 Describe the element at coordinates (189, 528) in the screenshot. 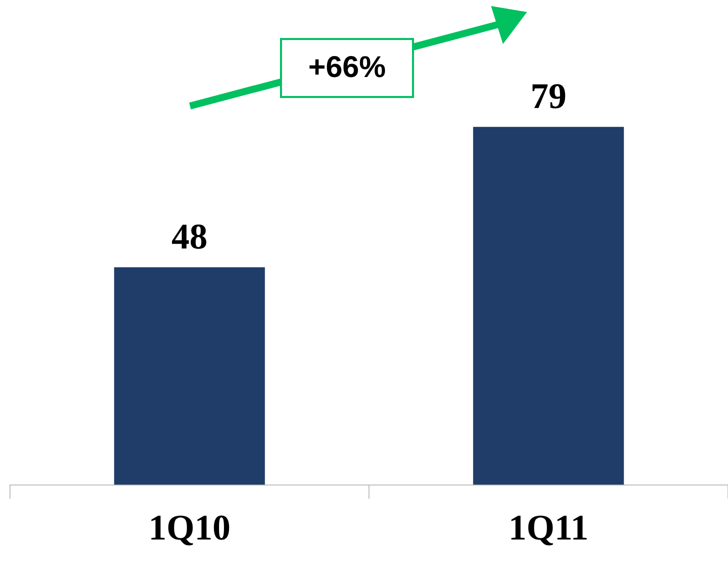

I see `x-tick-label: 1Q10` at that location.